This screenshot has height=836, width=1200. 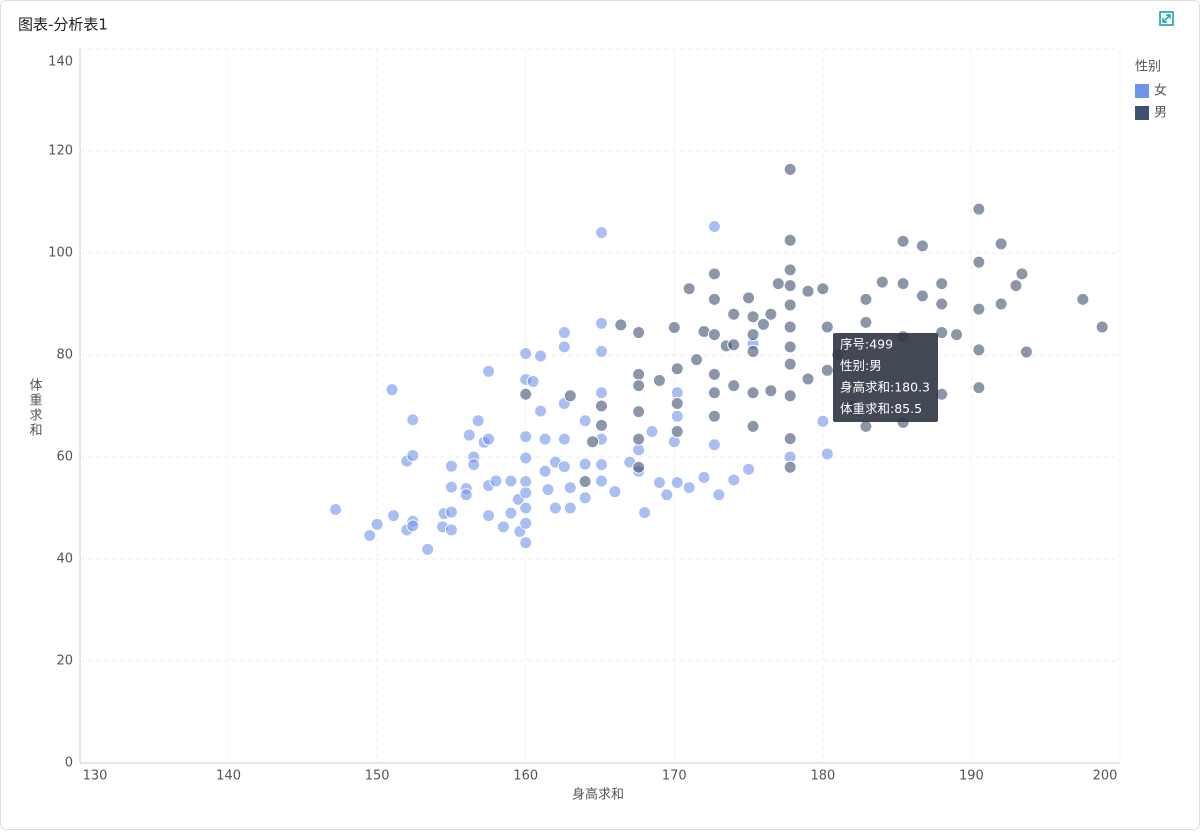 I want to click on tooltip-line: 体重求和:85.5, so click(x=881, y=408).